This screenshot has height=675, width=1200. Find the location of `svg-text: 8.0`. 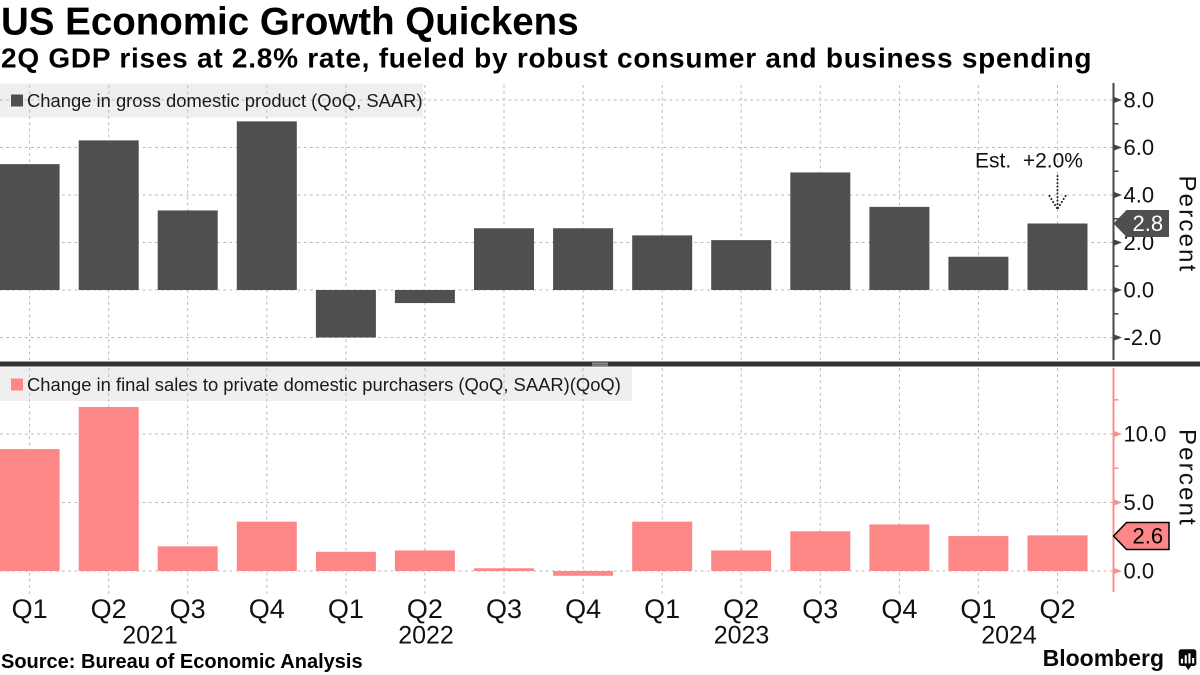

svg-text: 8.0 is located at coordinates (1139, 100).